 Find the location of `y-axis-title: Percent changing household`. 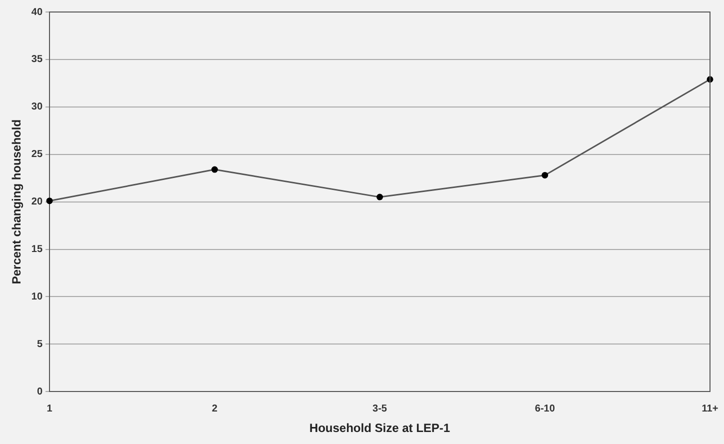

y-axis-title: Percent changing household is located at coordinates (17, 201).